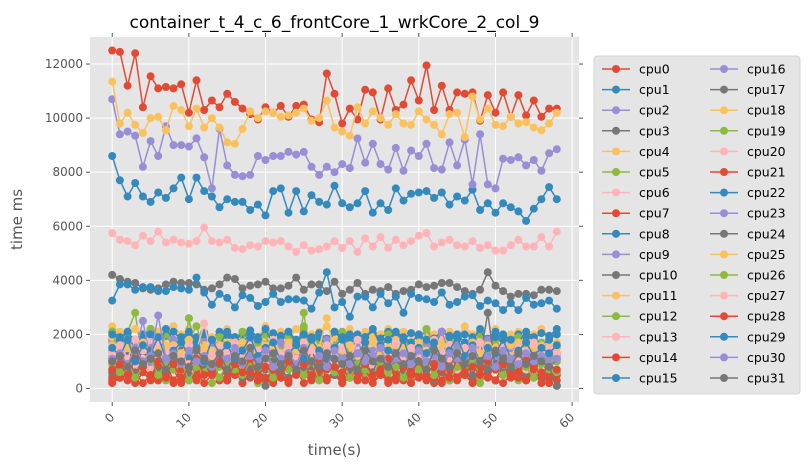  Describe the element at coordinates (67, 334) in the screenshot. I see `y-tick-label: 2000` at that location.